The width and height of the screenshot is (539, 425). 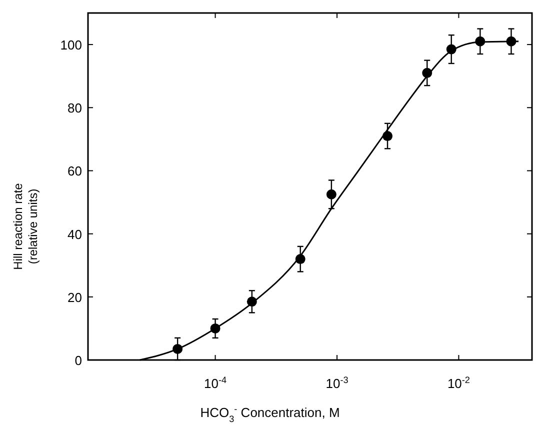 What do you see at coordinates (337, 383) in the screenshot?
I see `x-tick-label: 10$^{-3}$` at bounding box center [337, 383].